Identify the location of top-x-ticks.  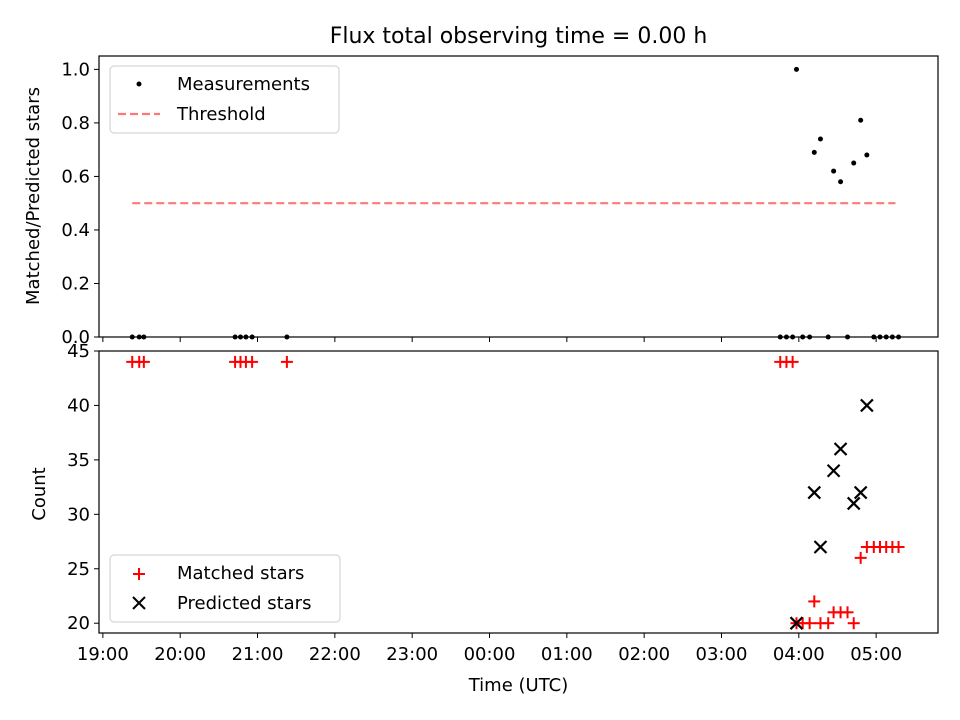
(489, 339).